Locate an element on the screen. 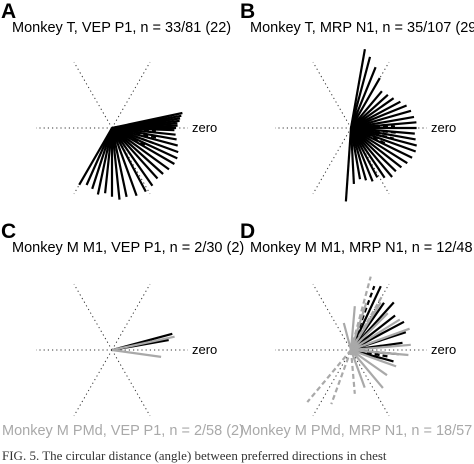 The image size is (474, 464). panel-a-title: Monkey T, VEP P1, n = 33/81 (22) is located at coordinates (122, 28).